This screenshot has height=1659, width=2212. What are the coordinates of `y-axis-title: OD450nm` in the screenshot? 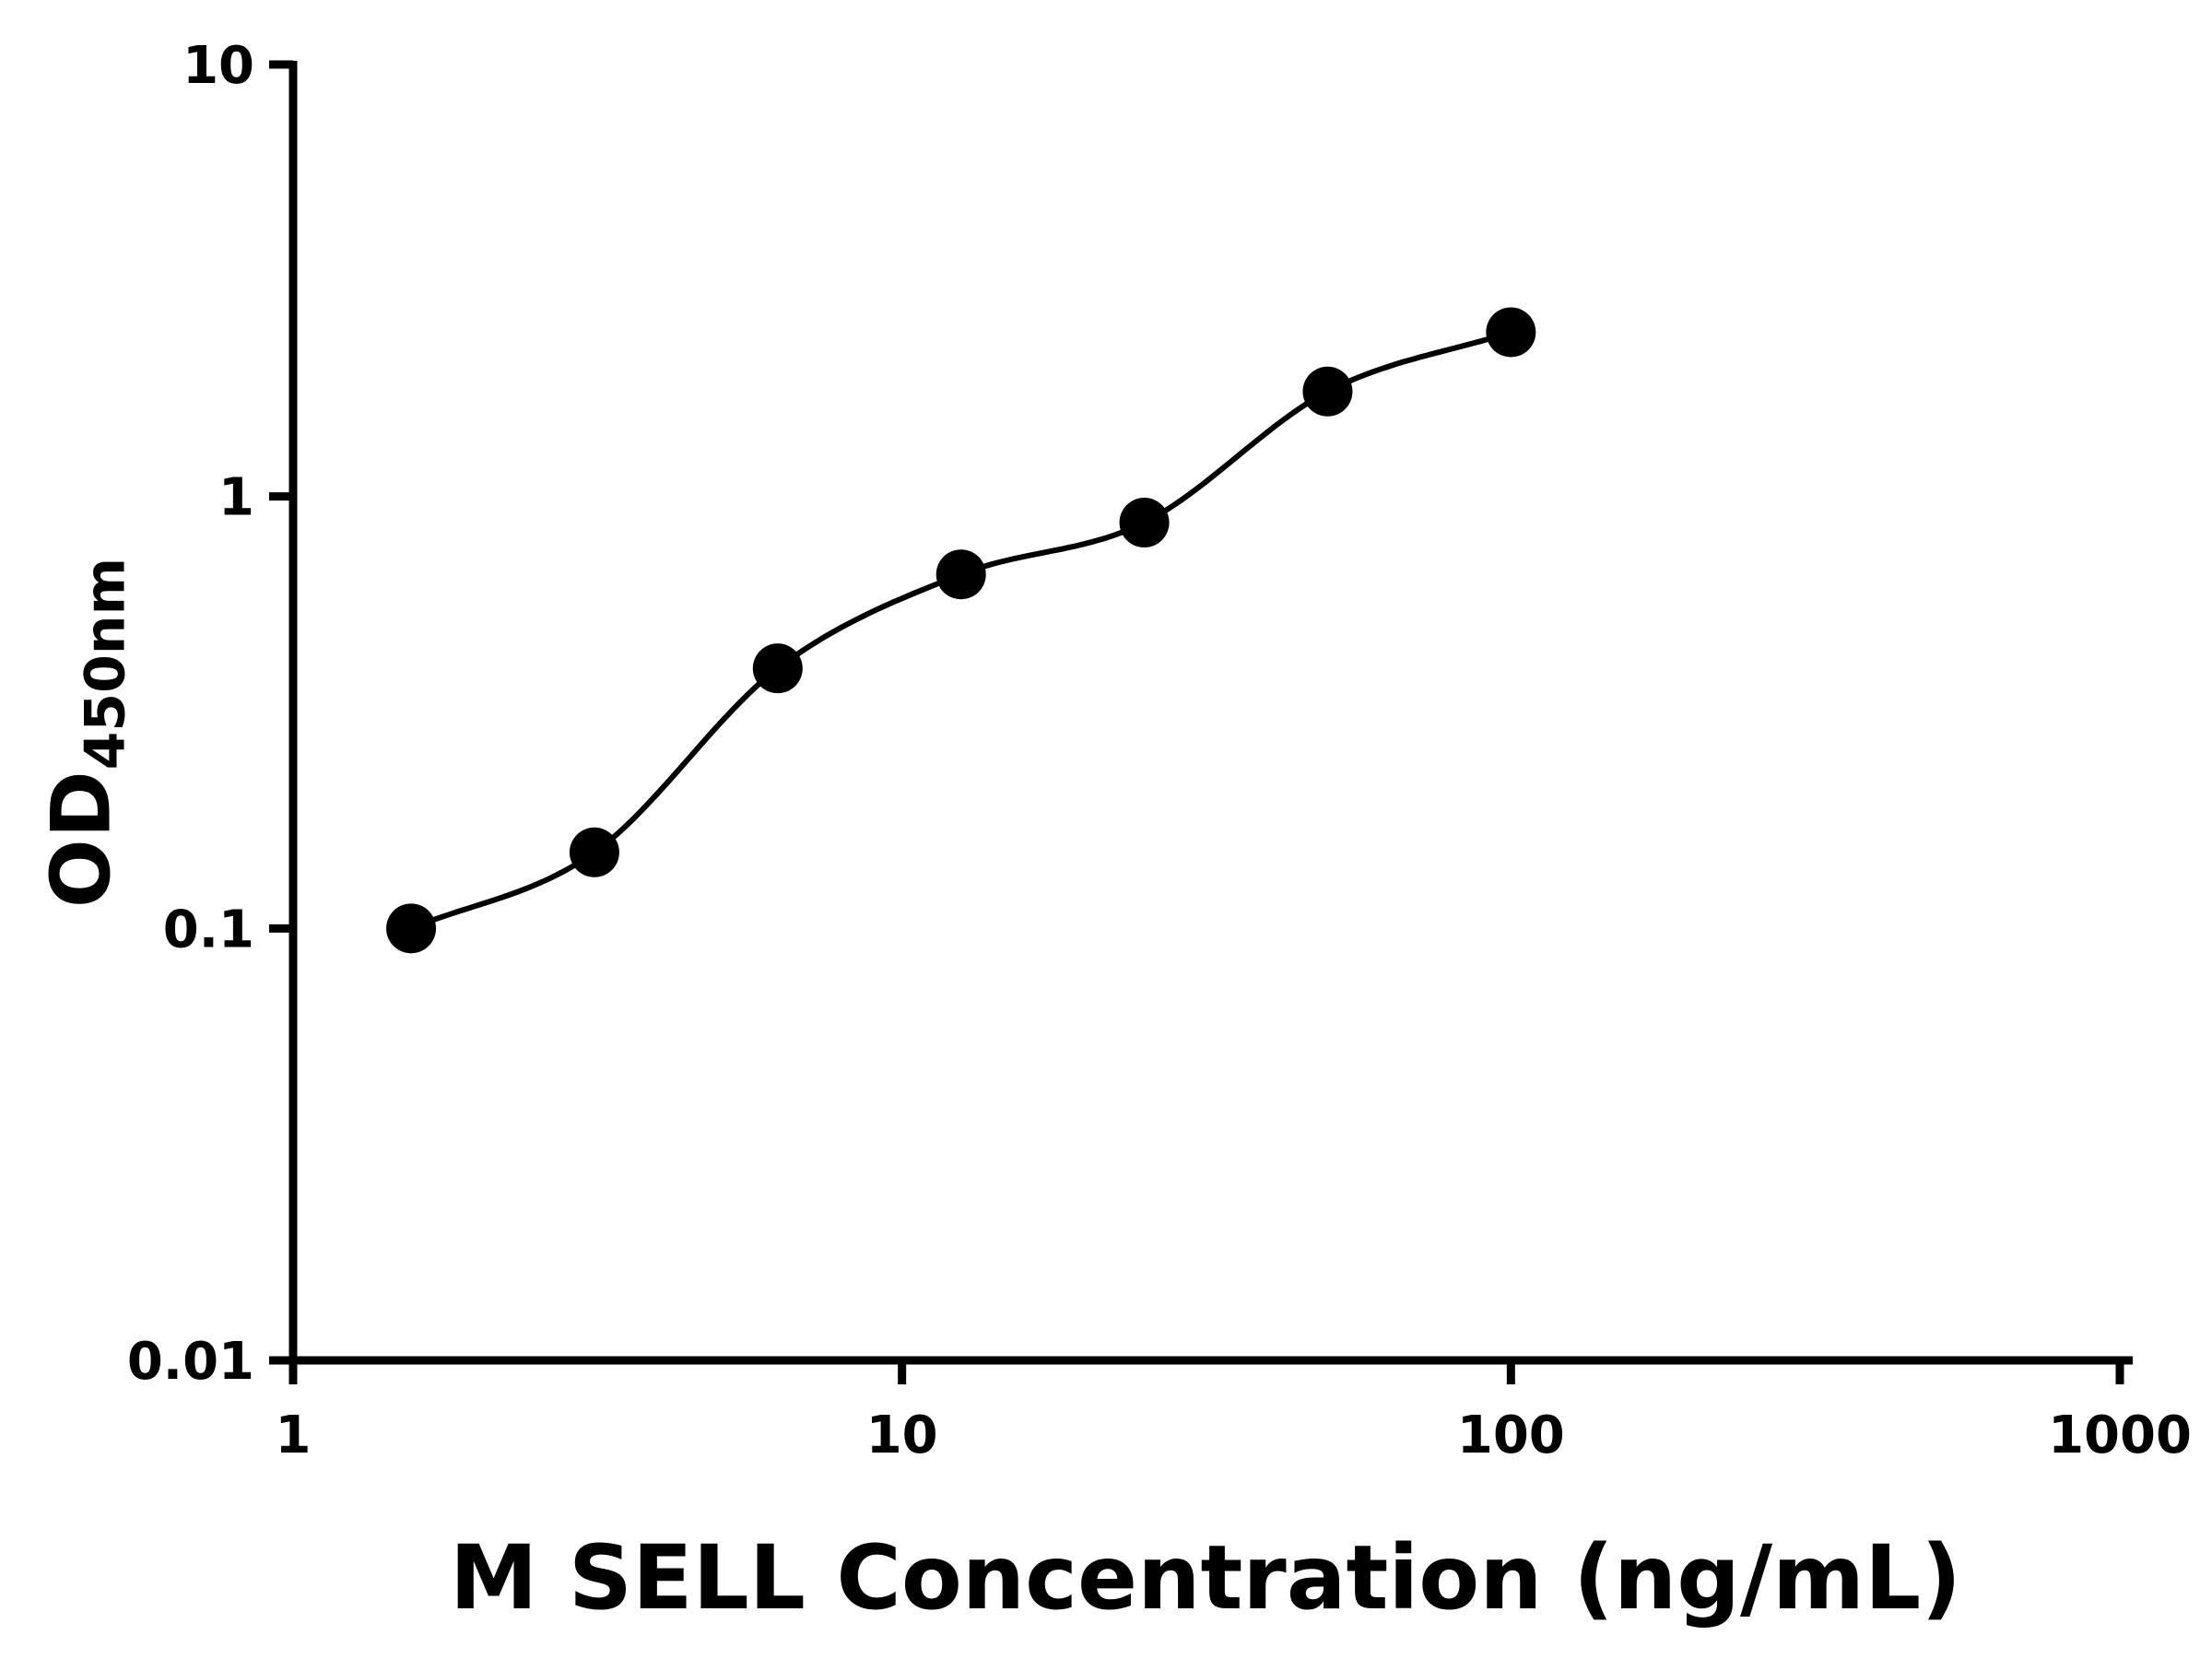 It's located at (85, 733).